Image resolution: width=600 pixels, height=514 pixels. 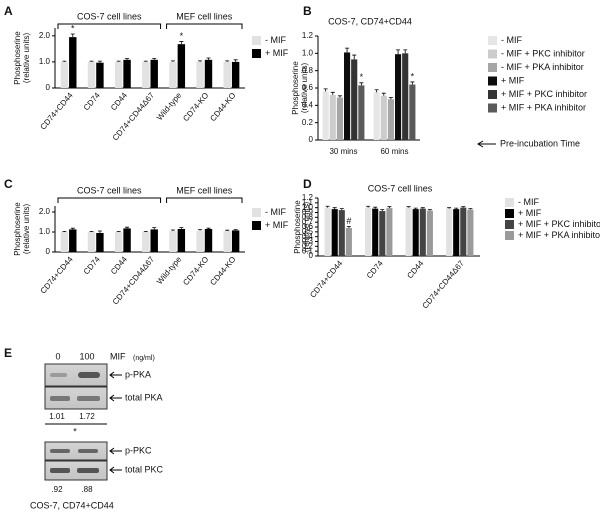 I want to click on y-tick-label: 0.6, so click(x=308, y=87).